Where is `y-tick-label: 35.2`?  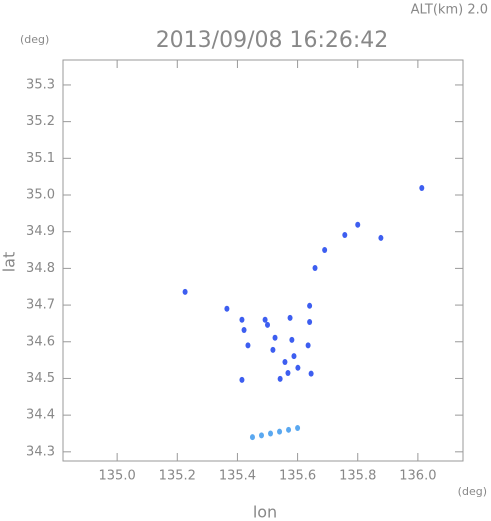 y-tick-label: 35.2 is located at coordinates (40, 121).